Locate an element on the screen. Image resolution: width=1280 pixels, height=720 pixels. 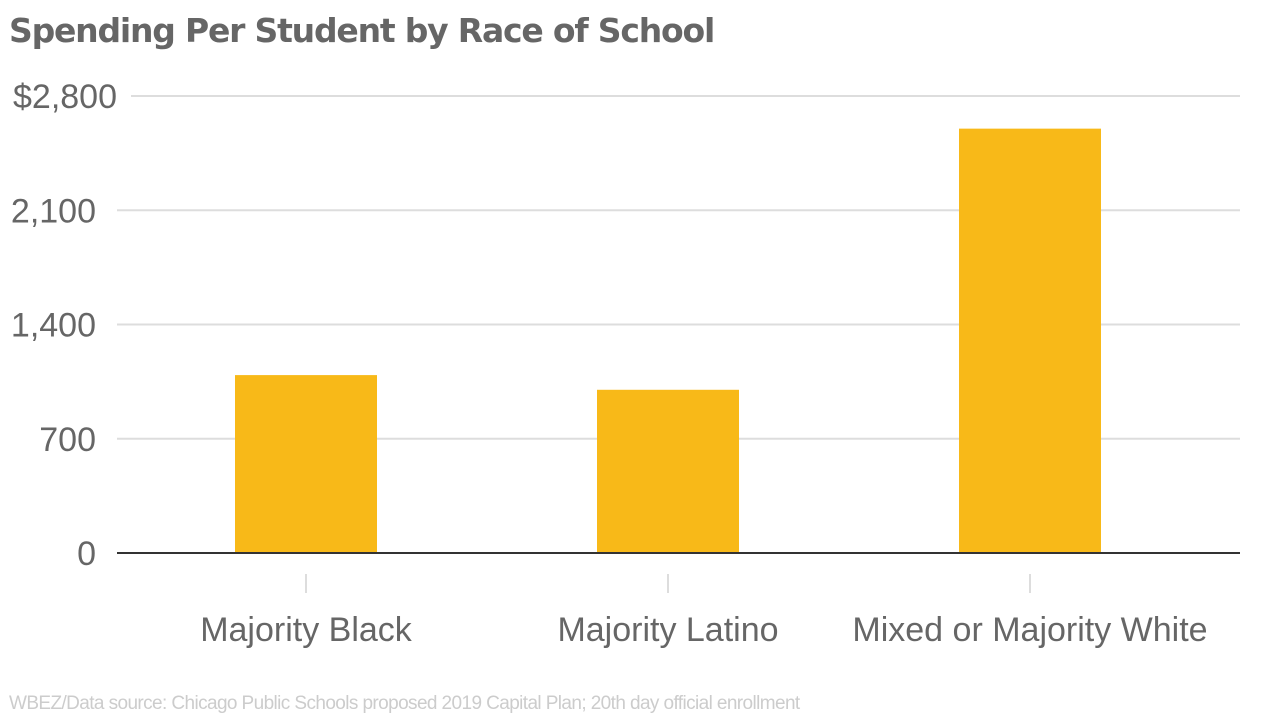
chart-title: Spending Per Student by Race of School is located at coordinates (362, 30).